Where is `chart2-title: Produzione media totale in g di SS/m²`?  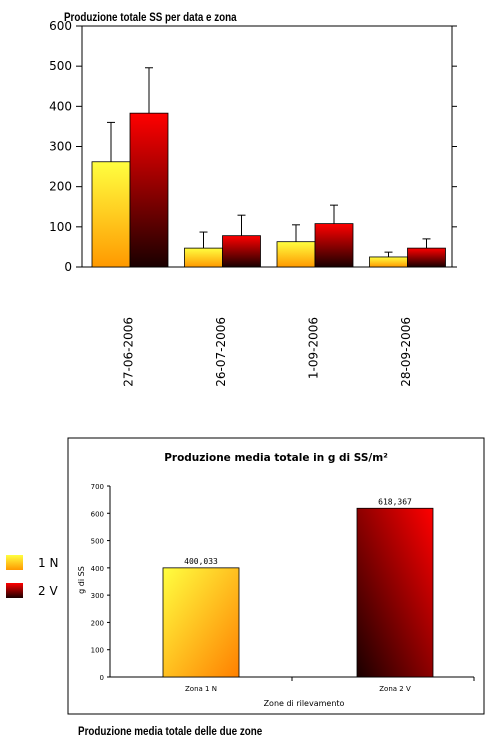
chart2-title: Produzione media totale in g di SS/m² is located at coordinates (276, 458).